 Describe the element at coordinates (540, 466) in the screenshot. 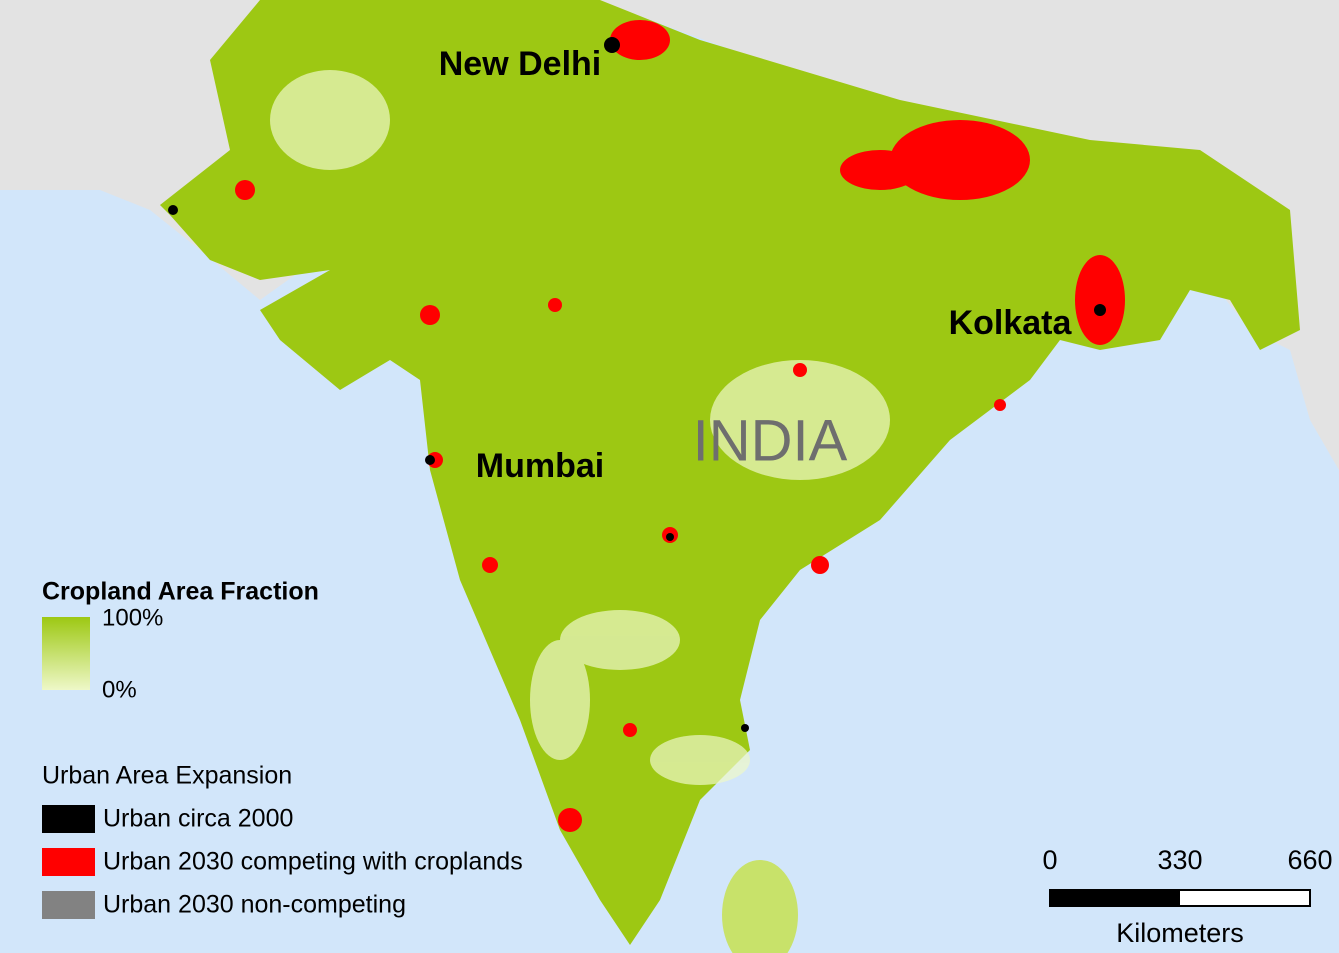

I see `city-label: Mumbai` at that location.